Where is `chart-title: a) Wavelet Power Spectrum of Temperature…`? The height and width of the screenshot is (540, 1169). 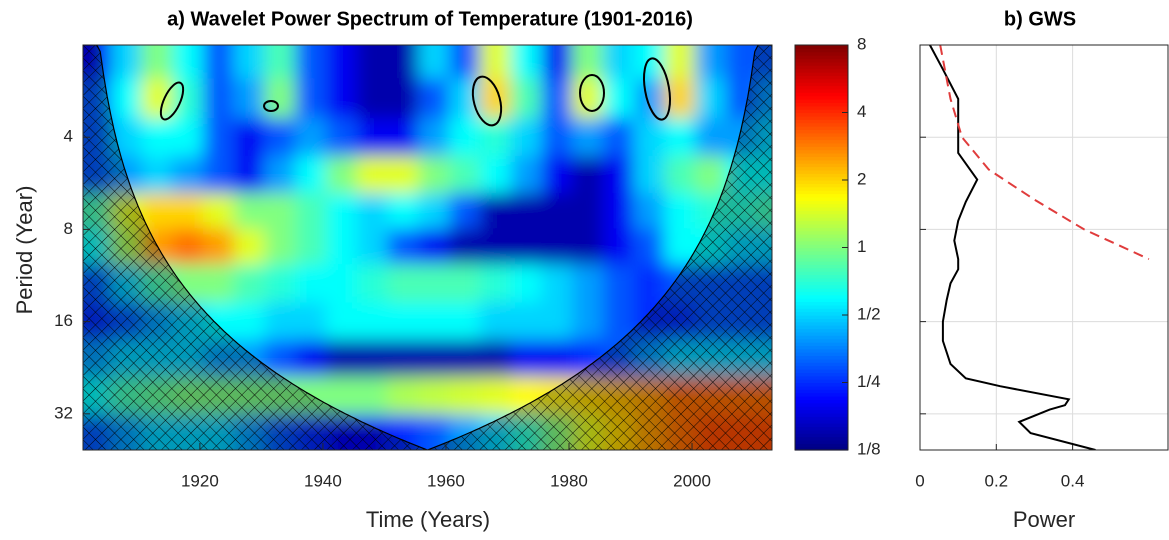
chart-title: a) Wavelet Power Spectrum of Temperature… is located at coordinates (430, 19).